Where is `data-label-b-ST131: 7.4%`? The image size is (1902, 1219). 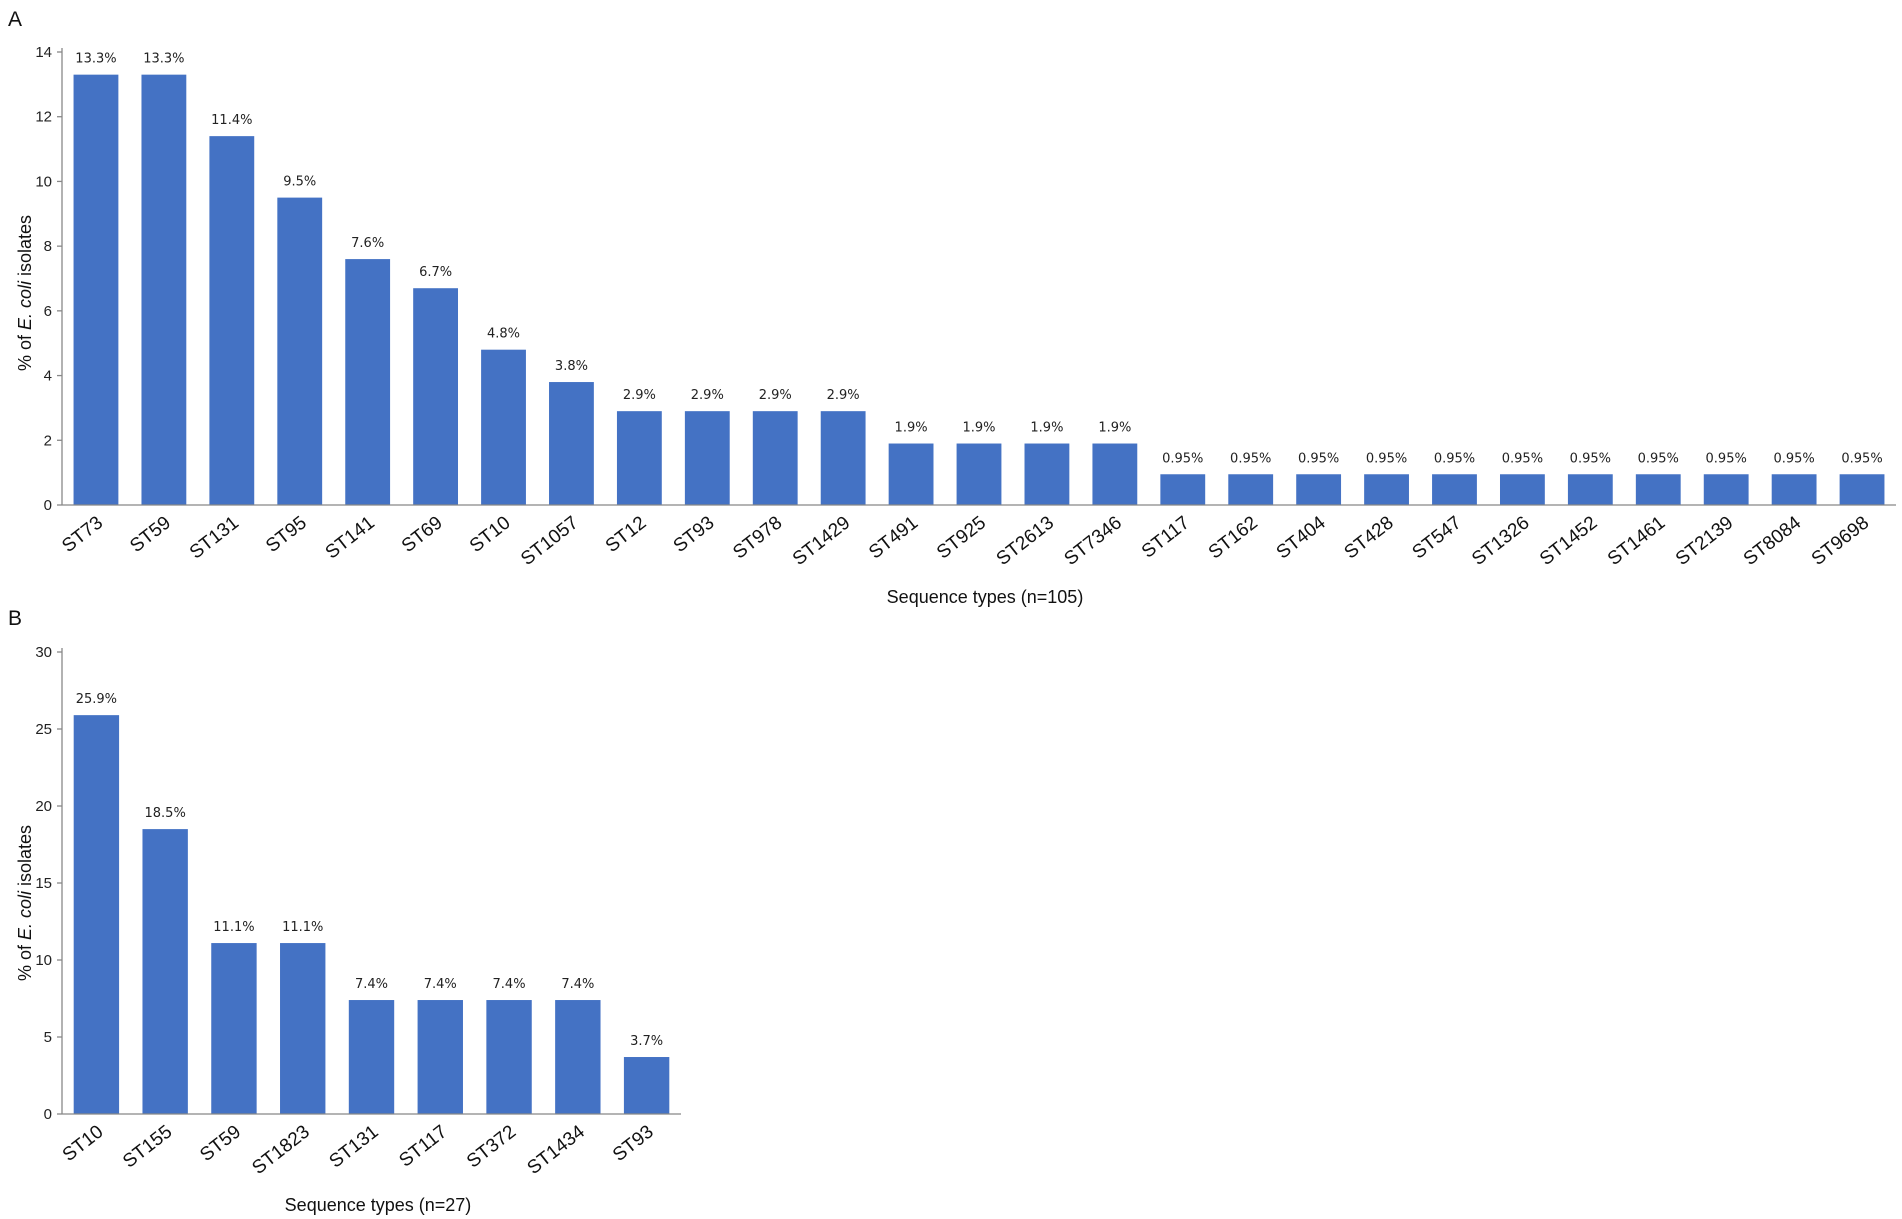
data-label-b-ST131: 7.4% is located at coordinates (371, 984).